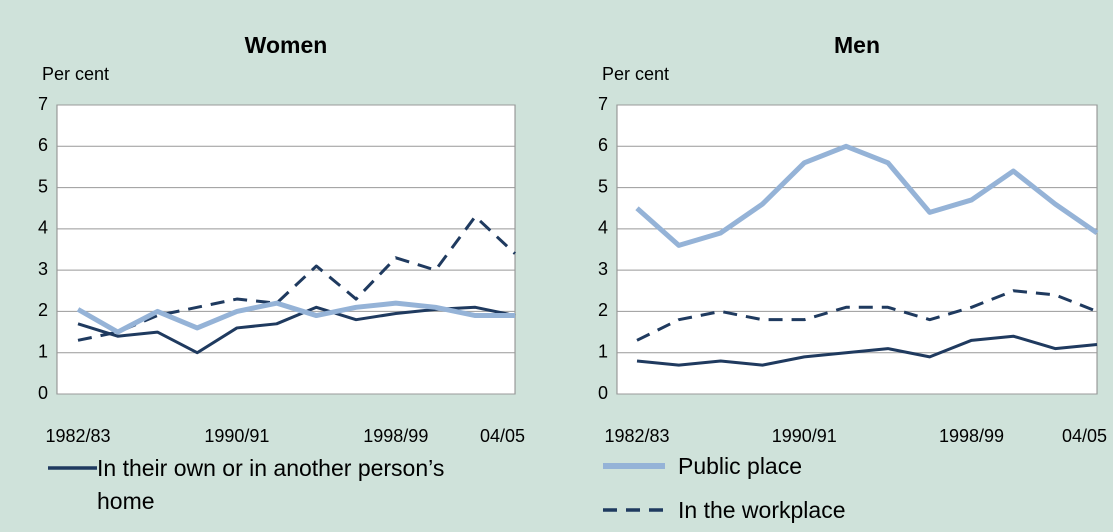 This screenshot has height=532, width=1113. I want to click on chart-title: Men, so click(857, 45).